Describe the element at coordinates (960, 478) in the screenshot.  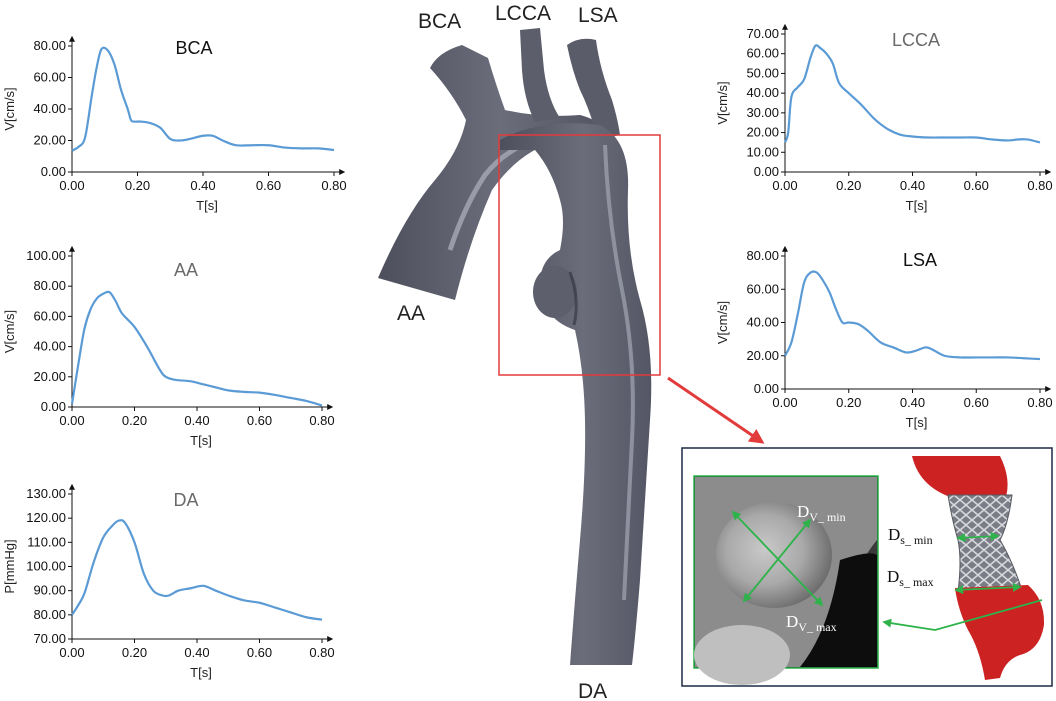
I see `stent-vessel-upper` at that location.